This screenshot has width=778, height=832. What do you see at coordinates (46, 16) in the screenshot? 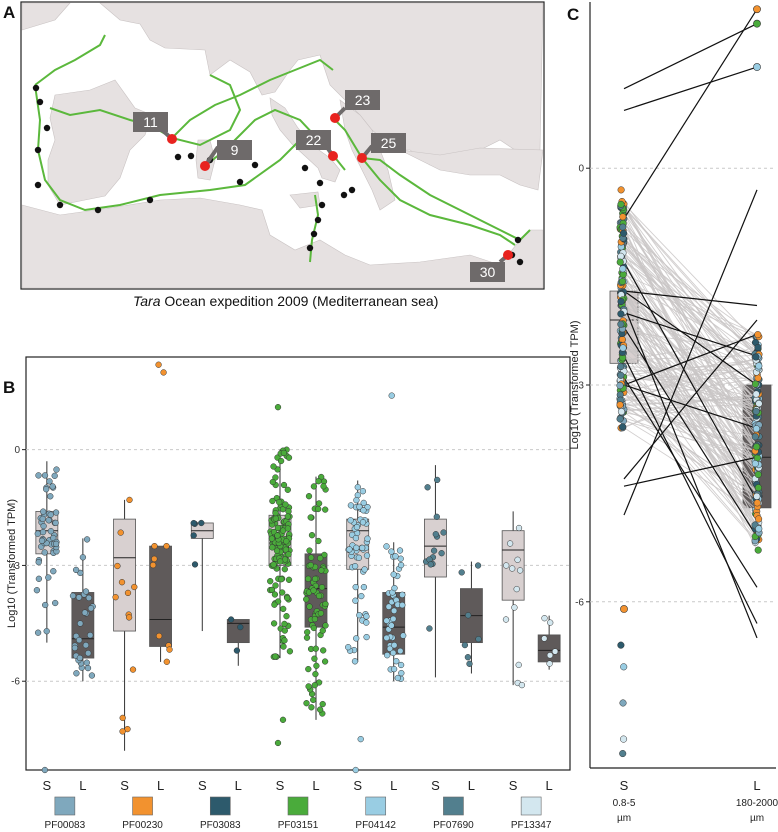
I see `land-britain` at bounding box center [46, 16].